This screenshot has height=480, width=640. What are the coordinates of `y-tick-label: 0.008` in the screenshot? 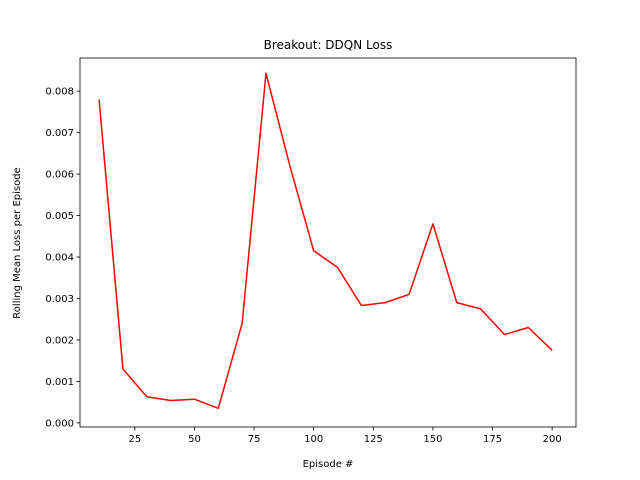 It's located at (59, 92).